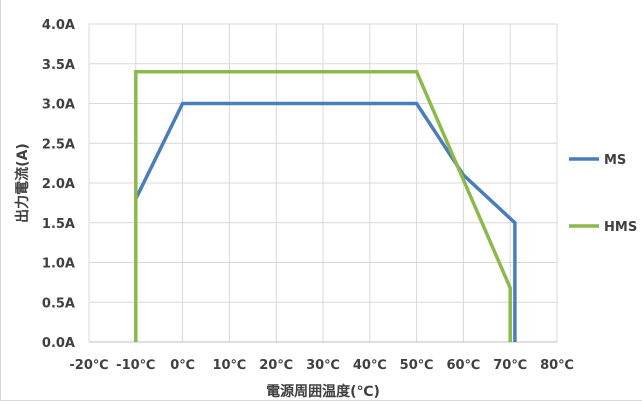 The image size is (642, 401). Describe the element at coordinates (182, 365) in the screenshot. I see `x-tick-label: 0℃` at that location.